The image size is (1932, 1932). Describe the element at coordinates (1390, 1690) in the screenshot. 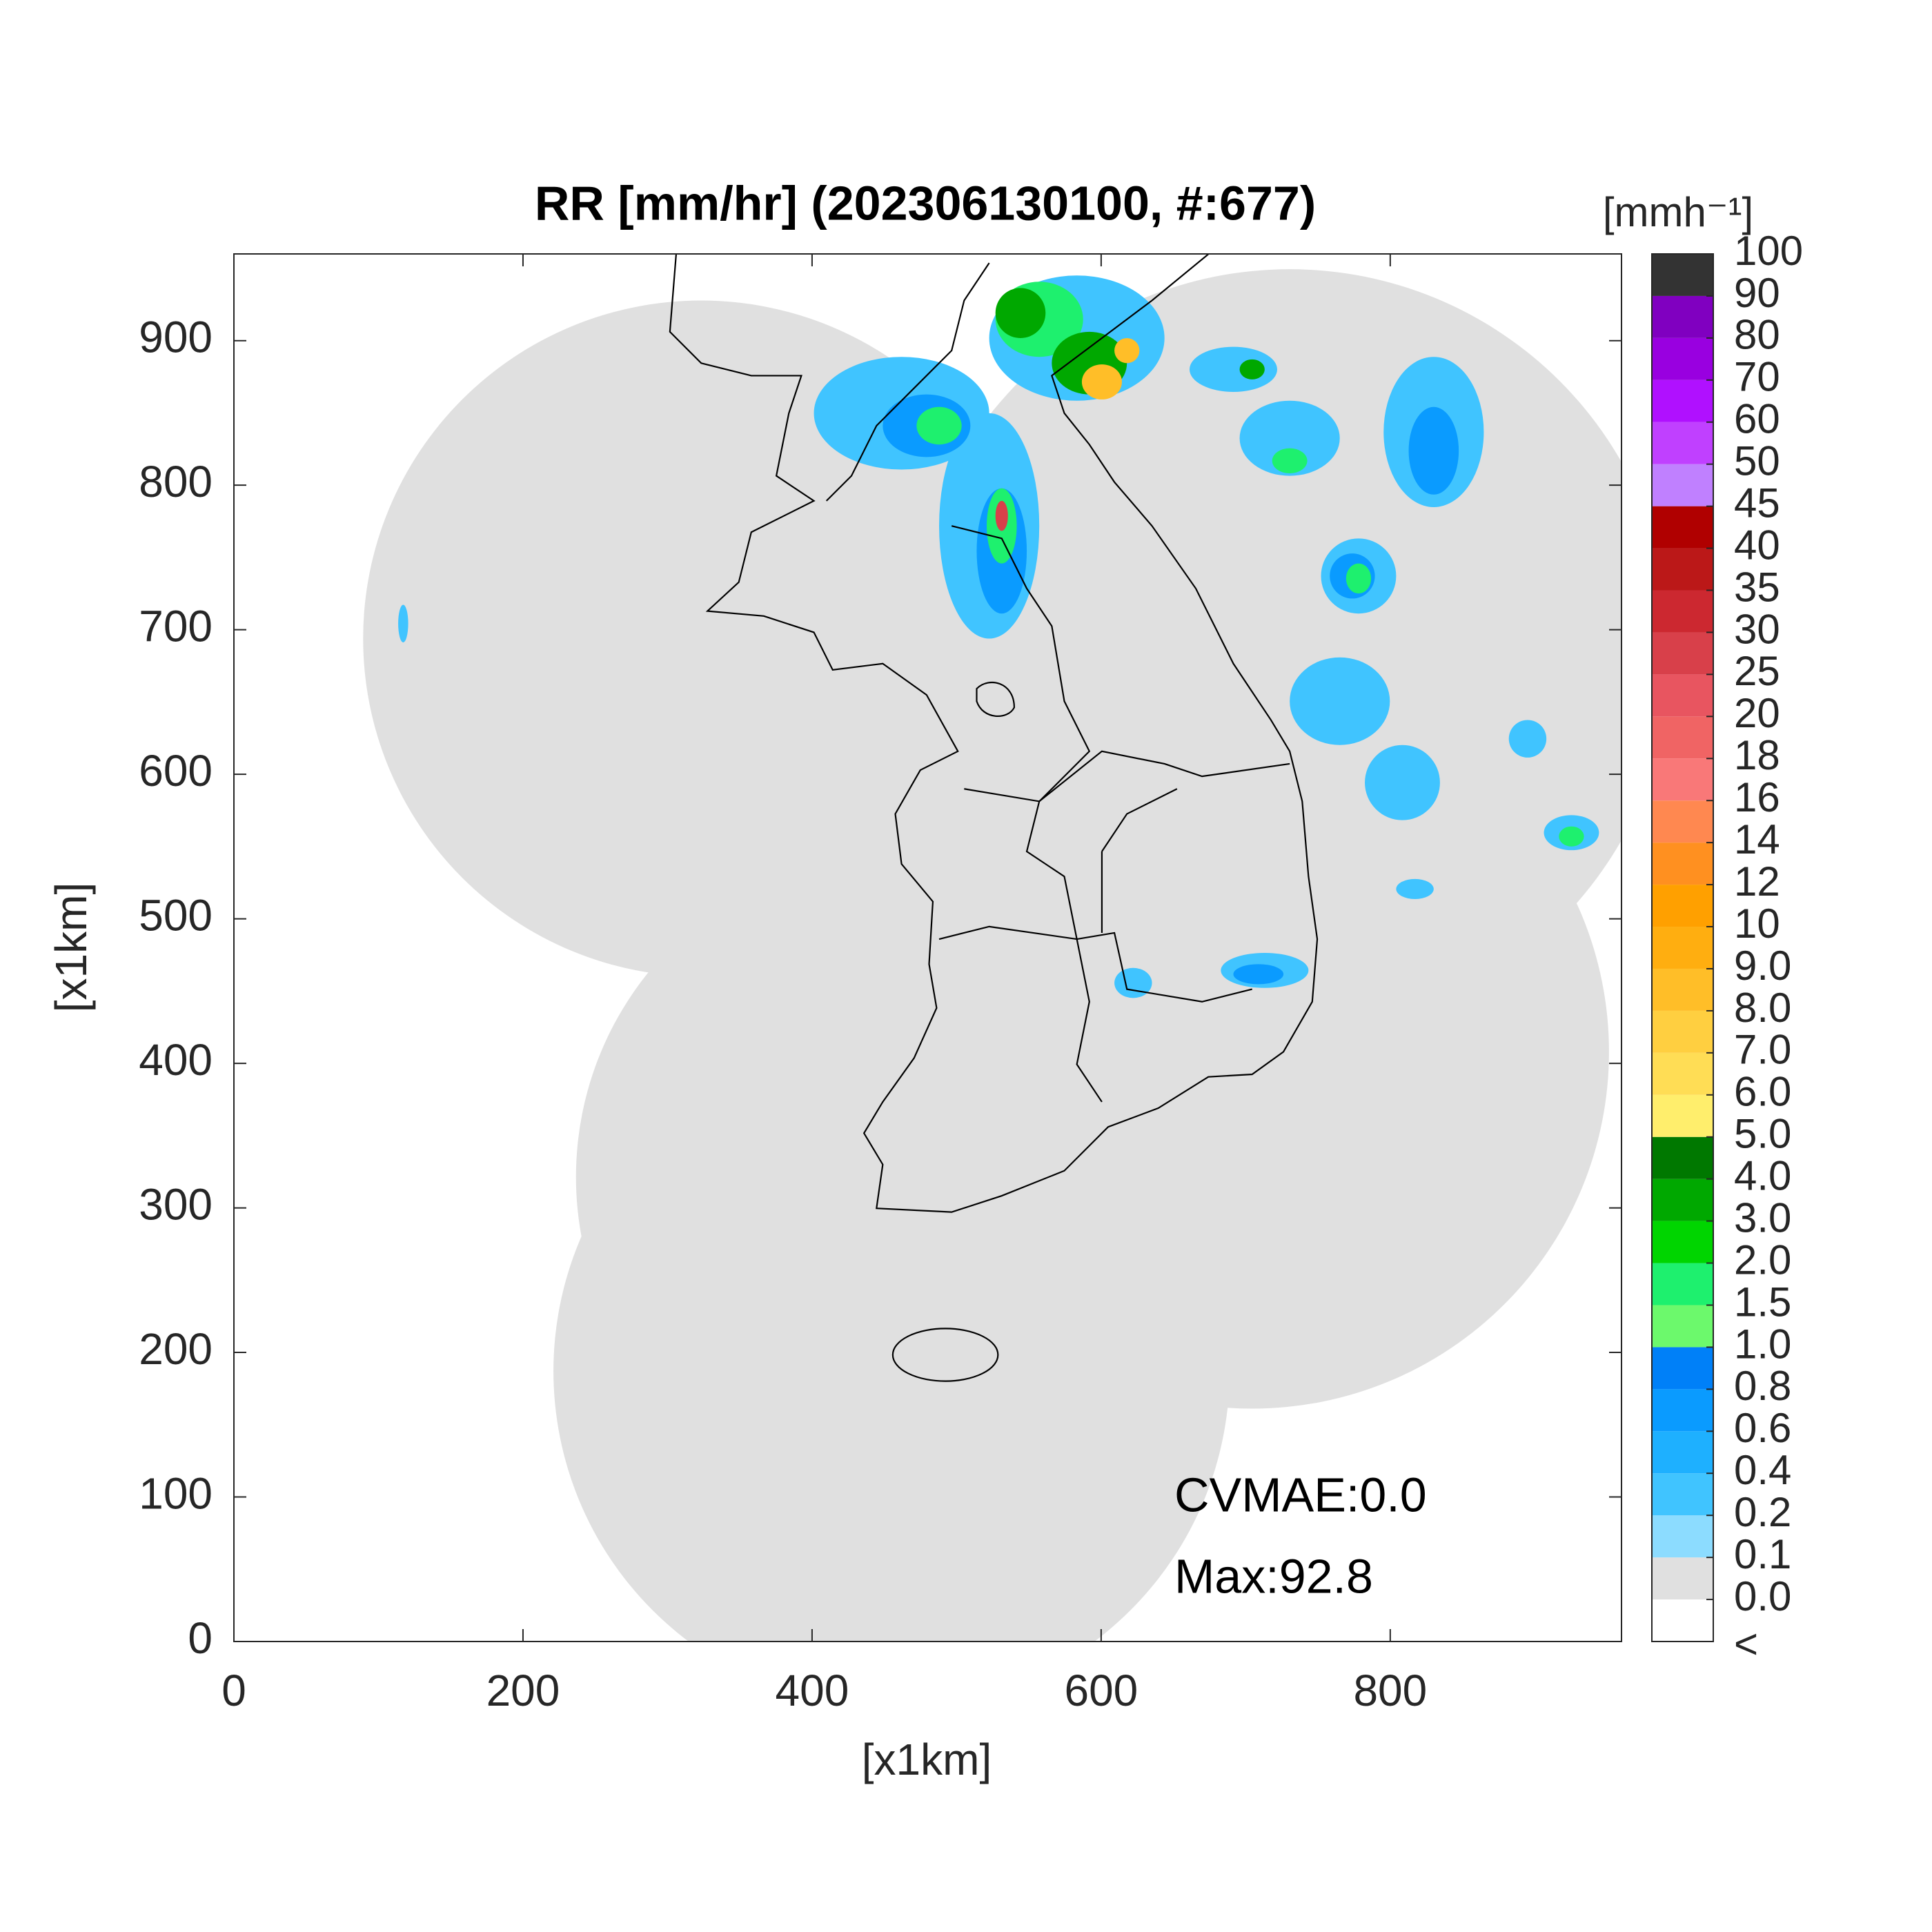

I see `x-tick-label: 800` at that location.